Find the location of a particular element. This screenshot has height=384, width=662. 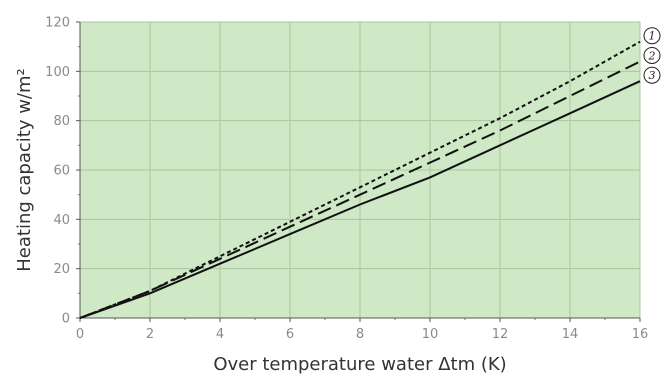

x-tick-label: 0 is located at coordinates (80, 334).